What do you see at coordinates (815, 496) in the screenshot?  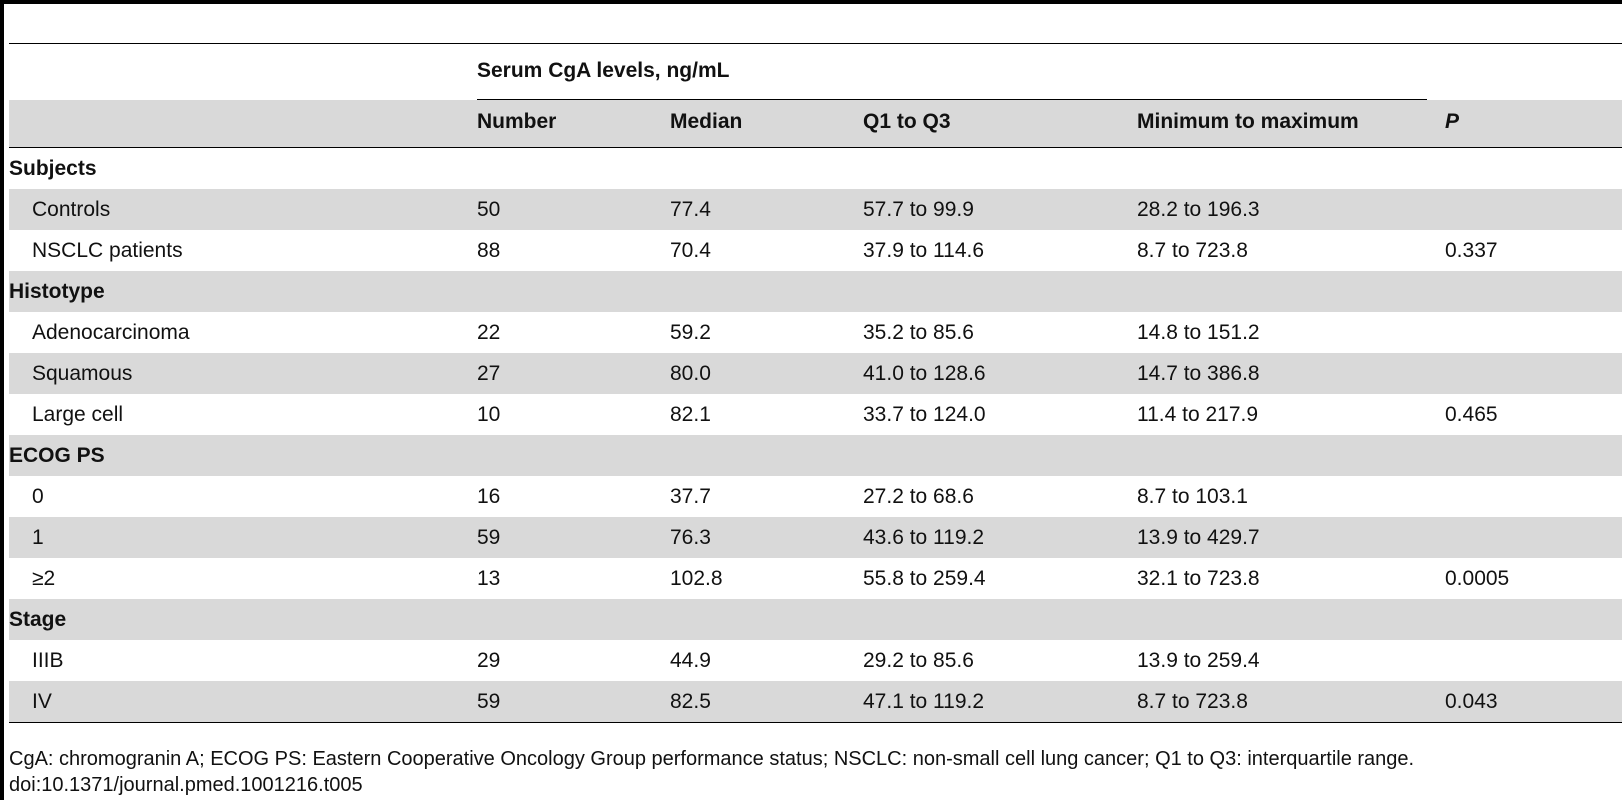 I see `table-row: 0 16 37.7 27.2 to 68.6 8.7 to 103.1` at bounding box center [815, 496].